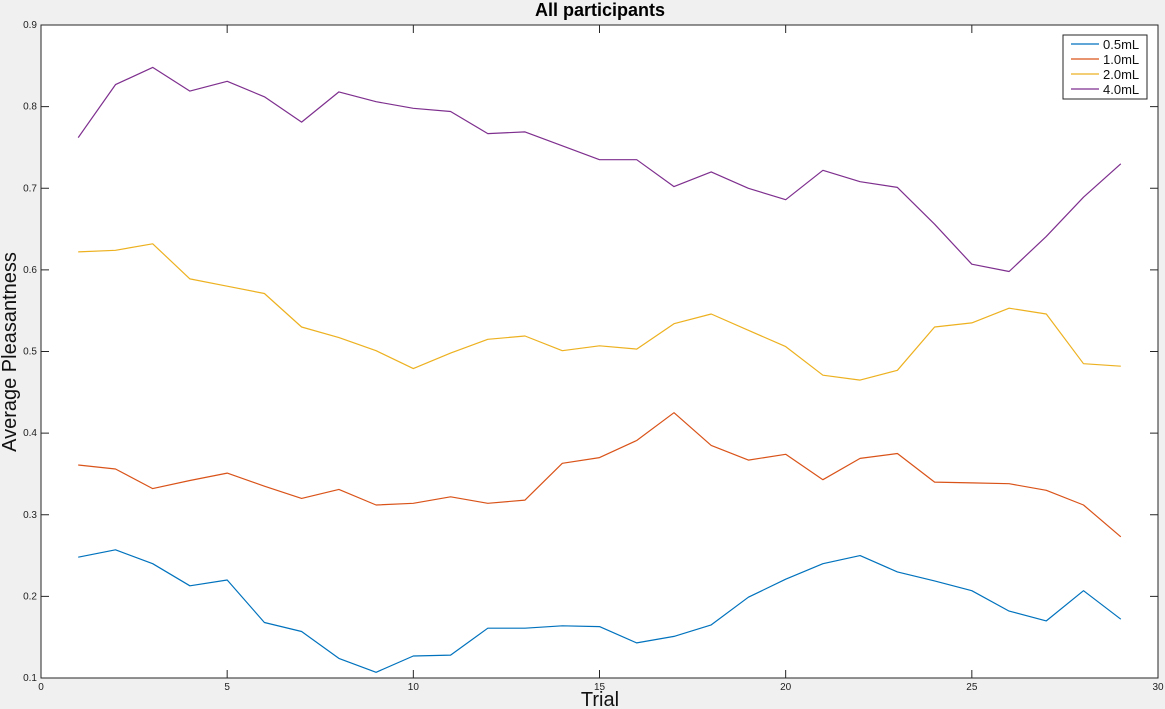 The image size is (1165, 709). What do you see at coordinates (1121, 74) in the screenshot?
I see `legend-label: 2.0mL` at bounding box center [1121, 74].